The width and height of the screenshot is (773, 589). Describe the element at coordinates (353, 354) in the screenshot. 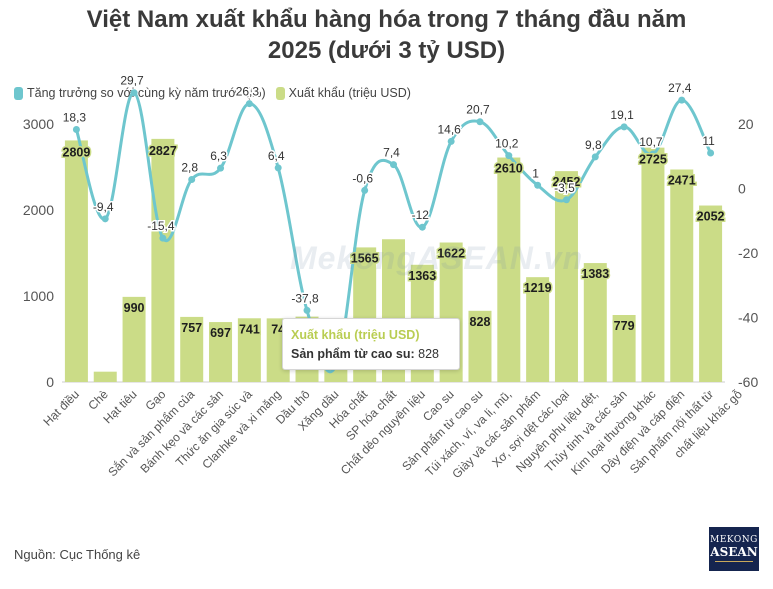

I see `tooltip-category: Sản phẩm từ cao su:` at that location.